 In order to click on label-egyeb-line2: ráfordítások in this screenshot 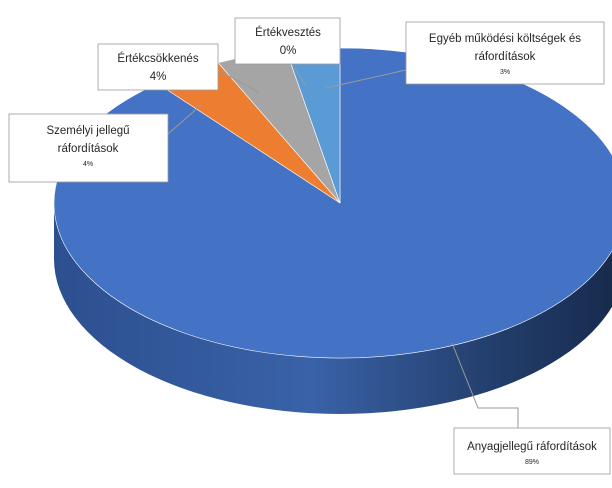, I will do `click(505, 57)`.